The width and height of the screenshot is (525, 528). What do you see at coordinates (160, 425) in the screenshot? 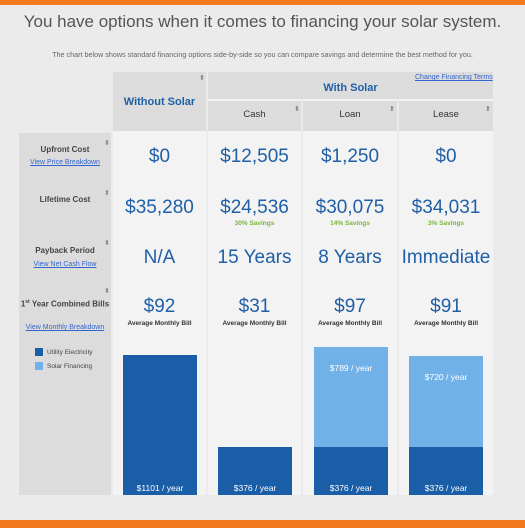
I see `bar-utility-without-solar: $1101 / year` at bounding box center [160, 425].